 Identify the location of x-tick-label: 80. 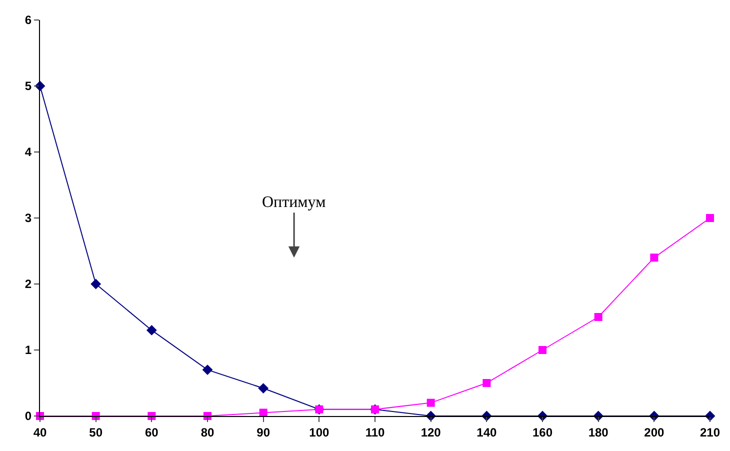
(207, 432).